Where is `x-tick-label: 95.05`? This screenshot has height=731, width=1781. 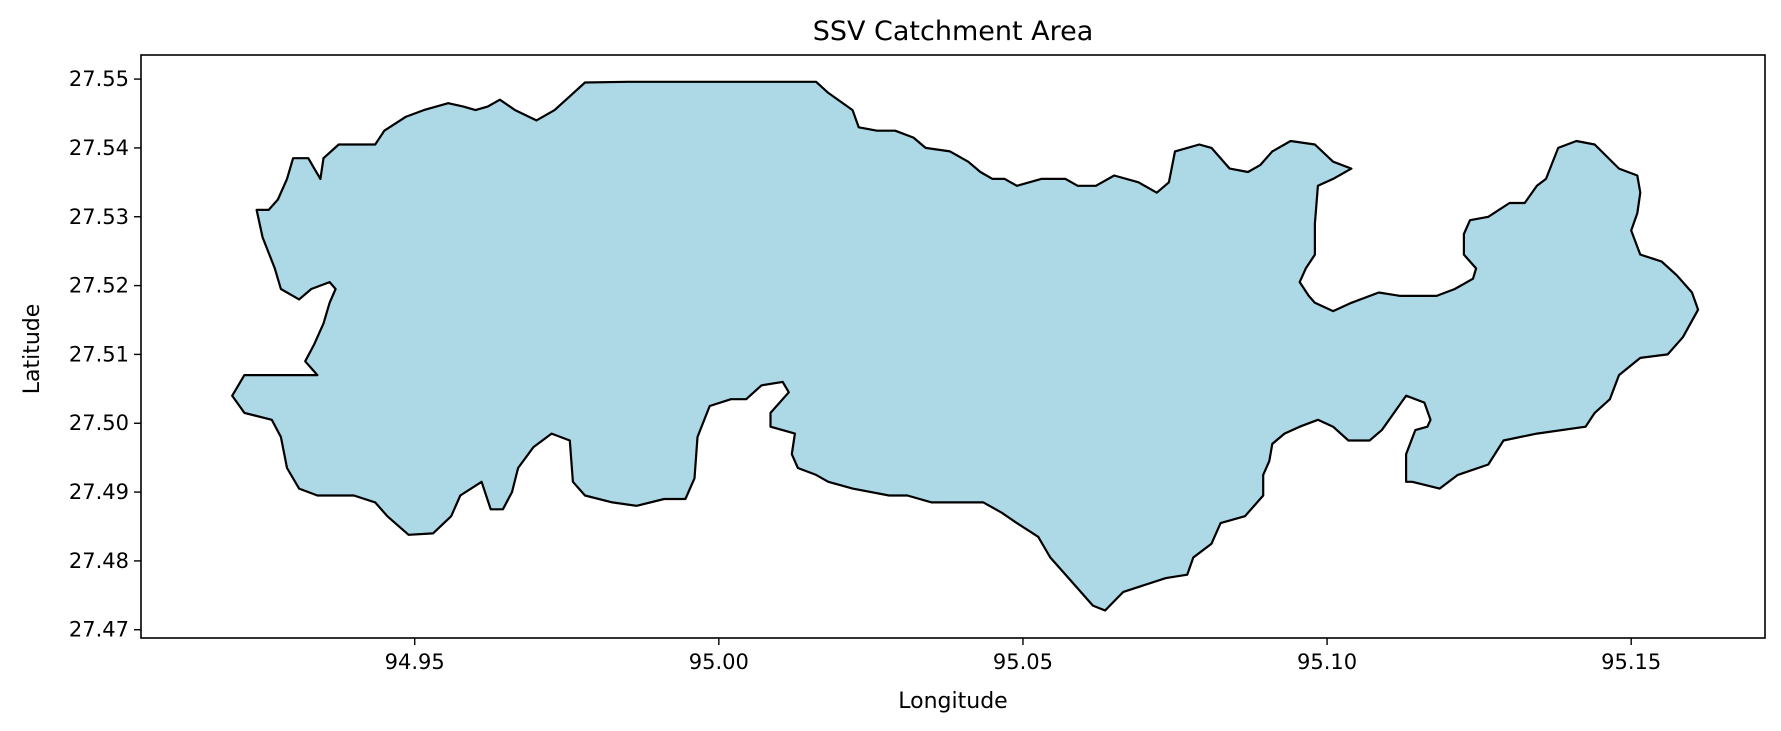
x-tick-label: 95.05 is located at coordinates (1023, 662).